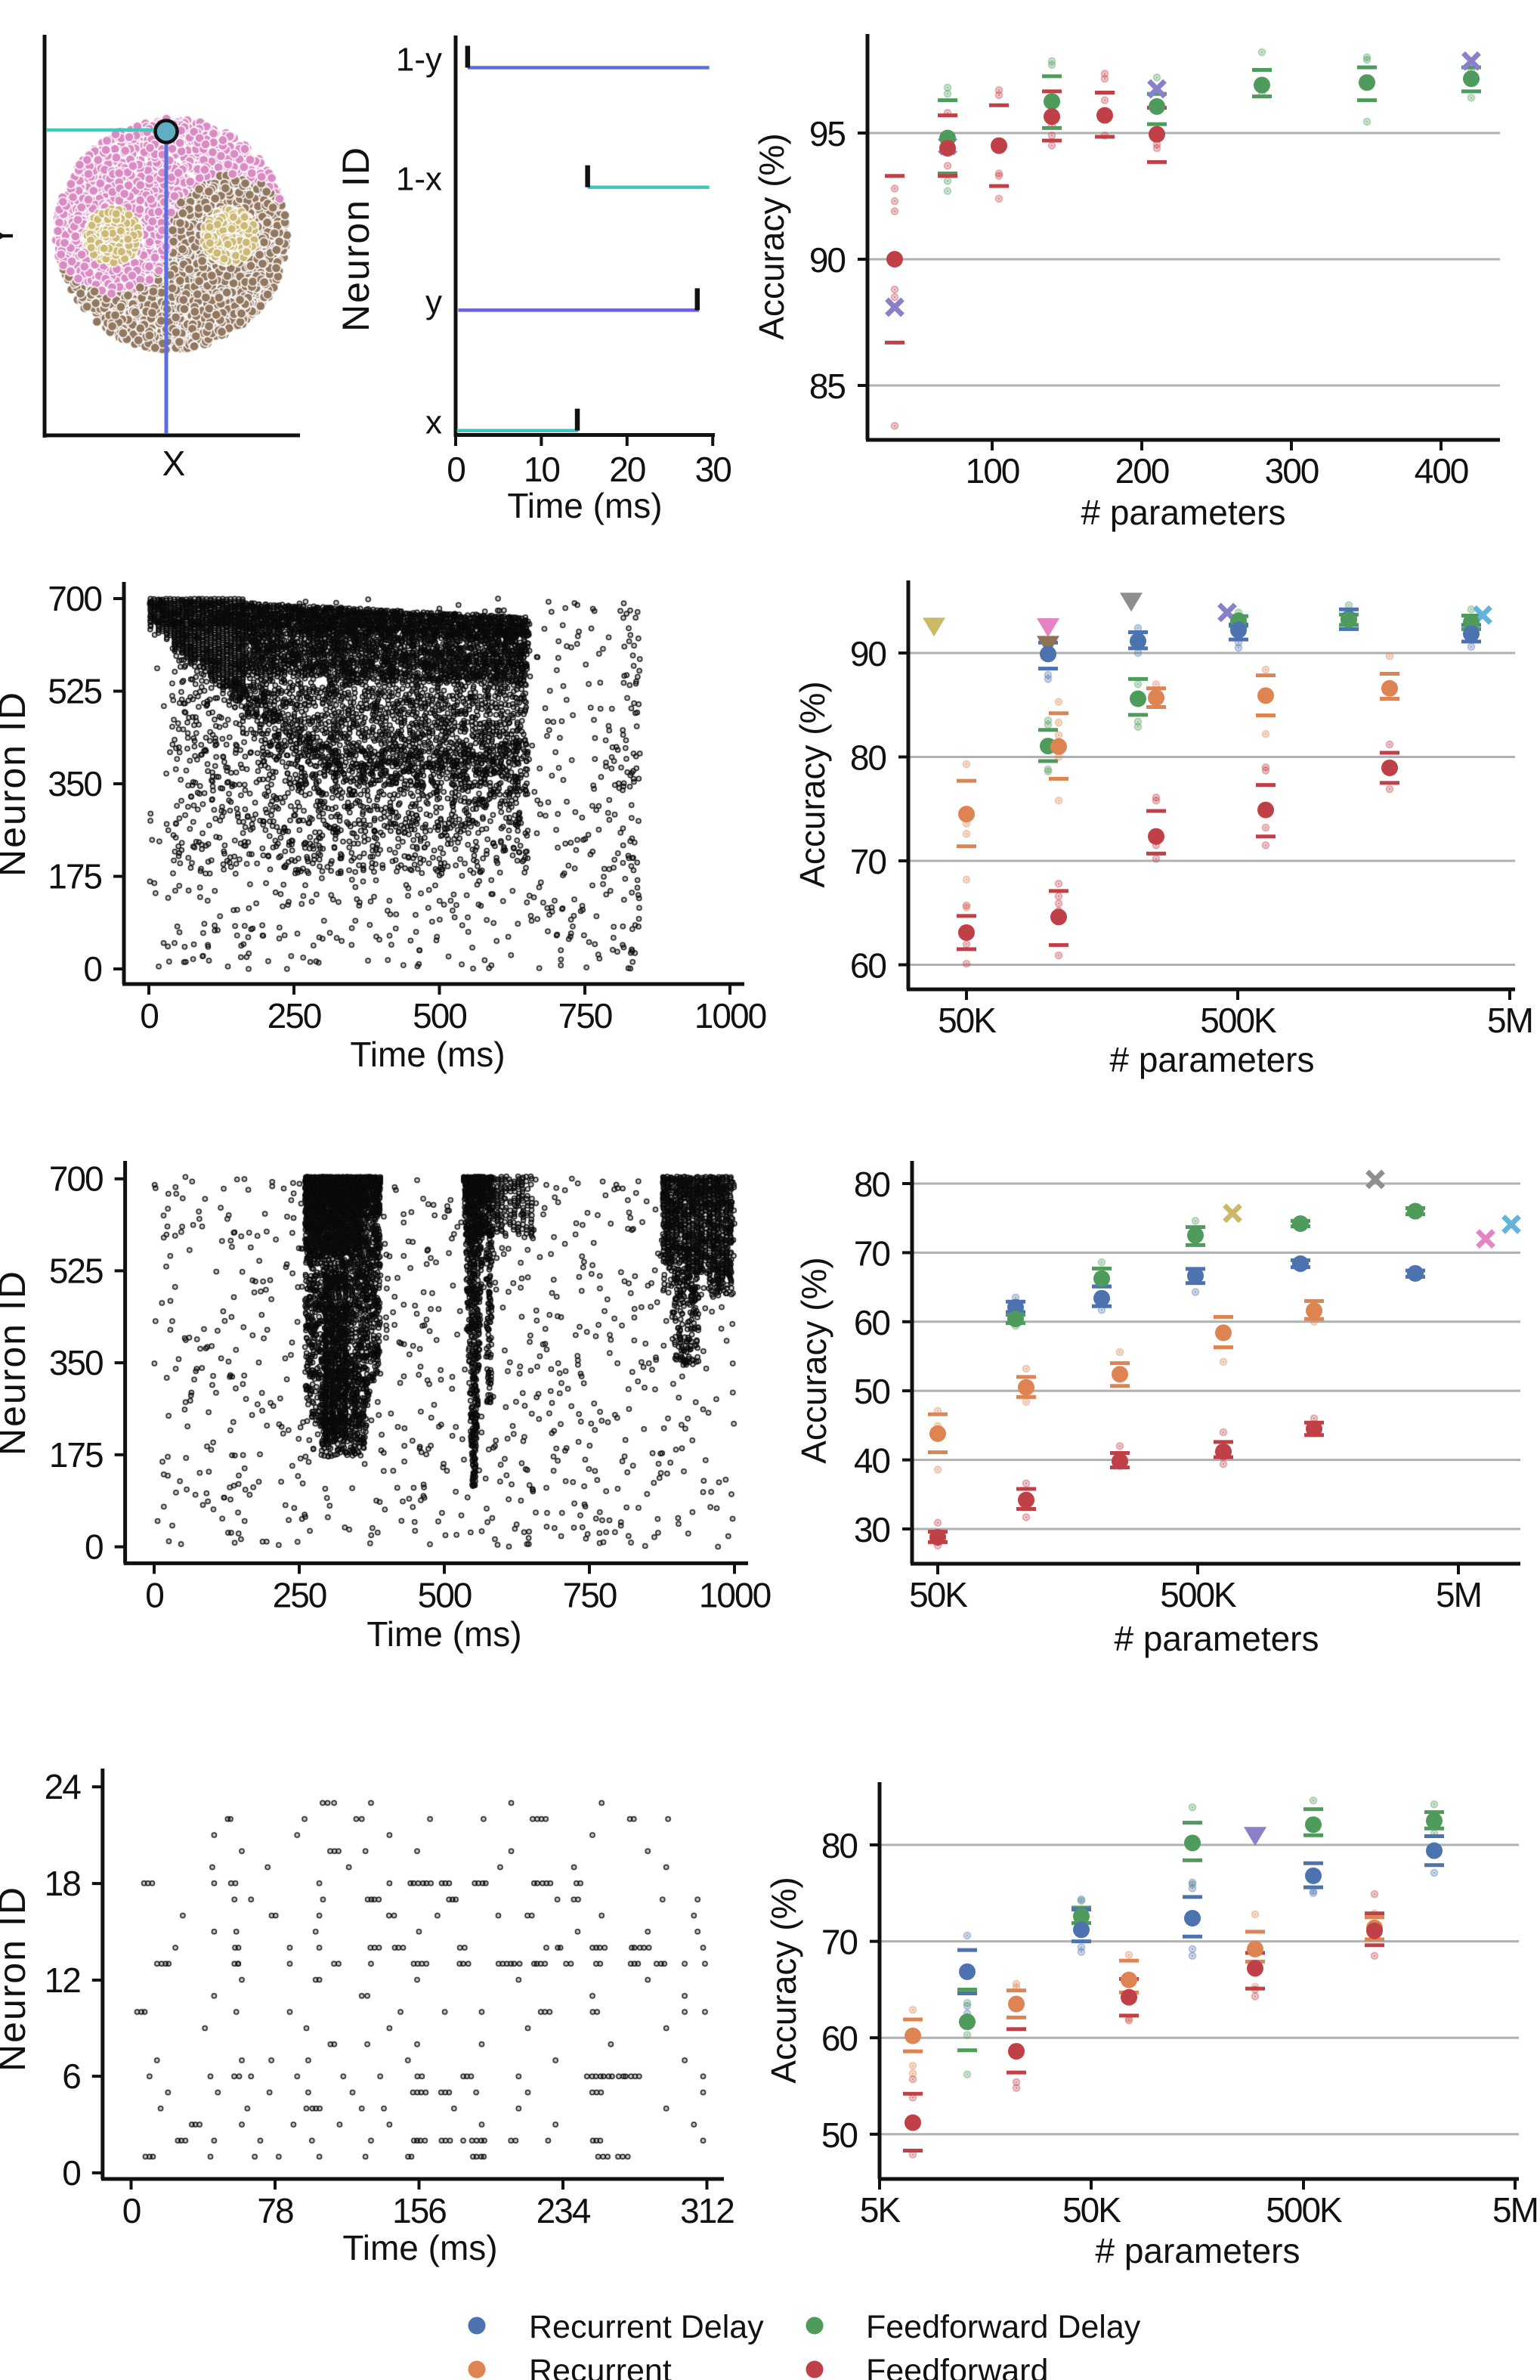 This screenshot has width=1540, height=2380. What do you see at coordinates (957, 2366) in the screenshot?
I see `svg-text: Feedforward` at bounding box center [957, 2366].